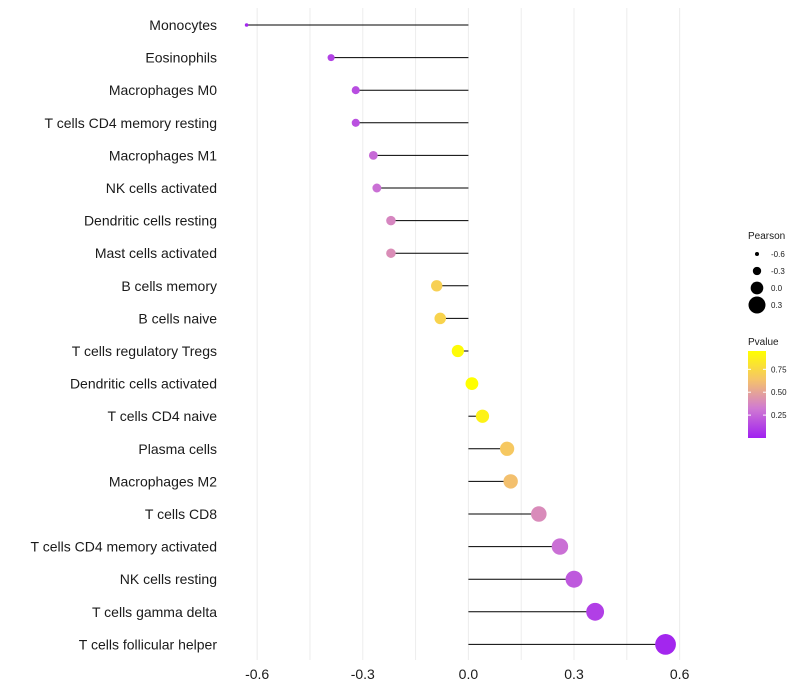 The height and width of the screenshot is (700, 800). I want to click on y-axis-label: Monocytes, so click(183, 25).